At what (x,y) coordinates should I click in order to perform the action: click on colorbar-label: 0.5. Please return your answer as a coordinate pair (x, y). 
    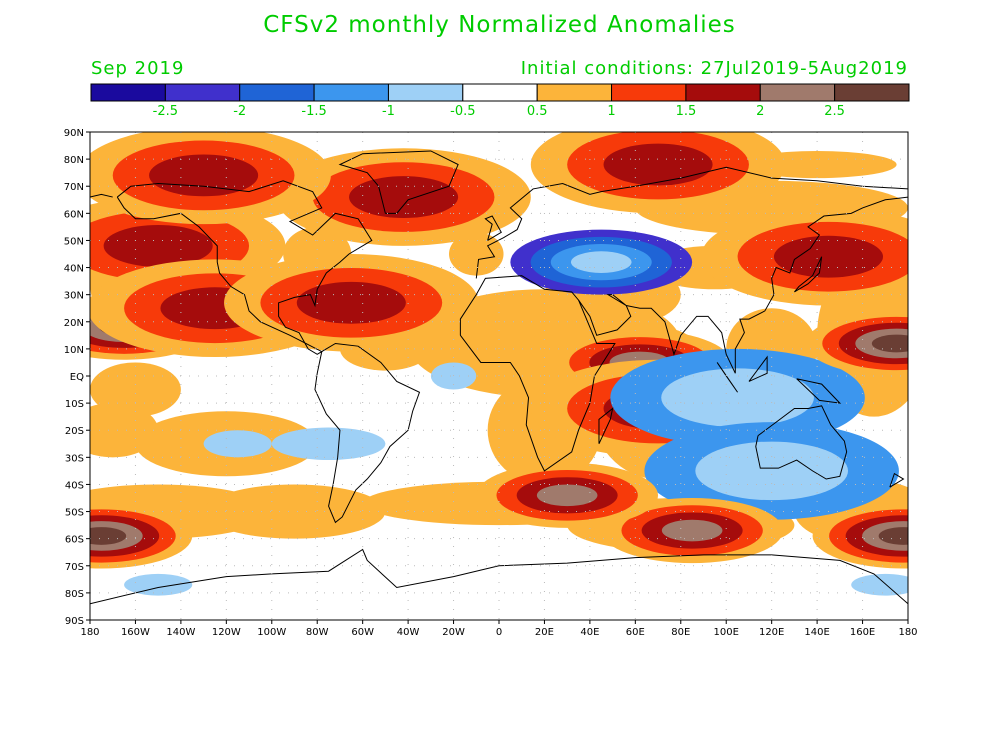
    Looking at the image, I should click on (537, 111).